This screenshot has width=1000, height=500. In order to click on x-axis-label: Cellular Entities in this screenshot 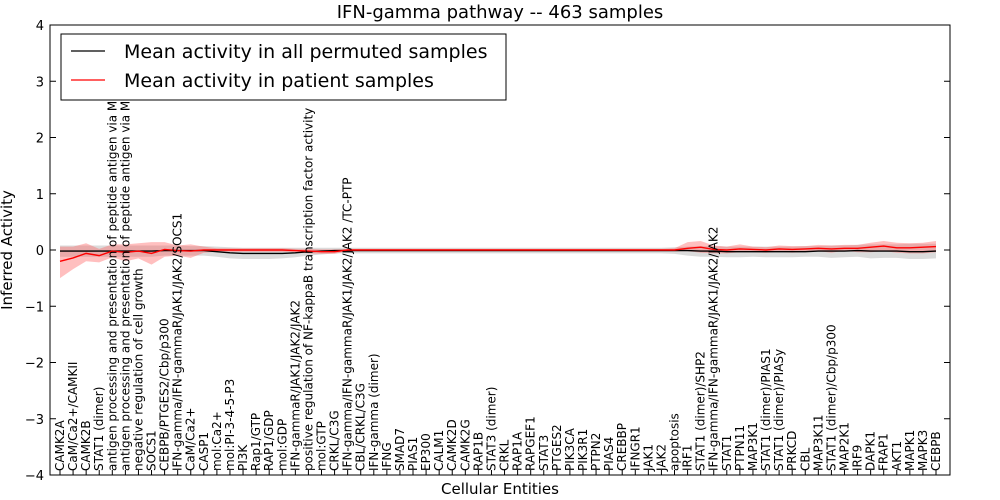, I will do `click(500, 489)`.